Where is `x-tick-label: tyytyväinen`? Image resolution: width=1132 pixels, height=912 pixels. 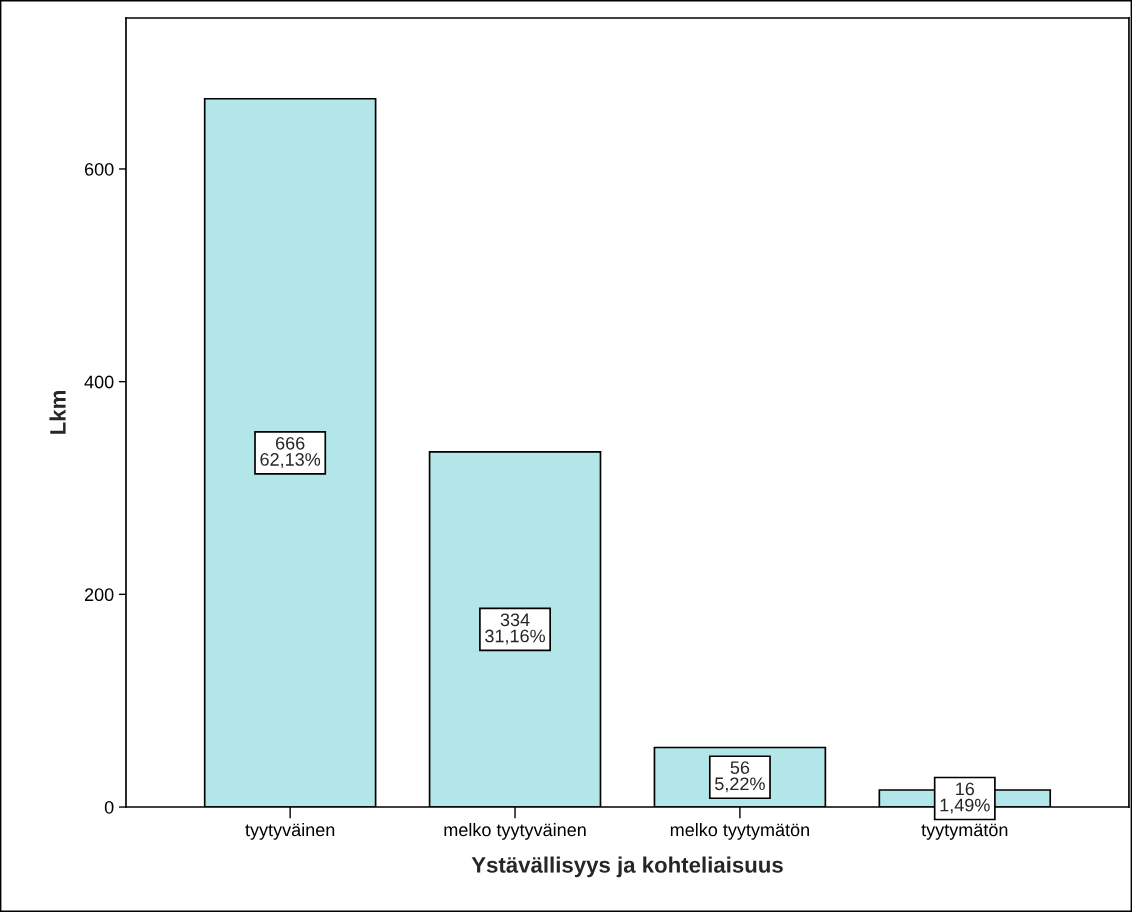 x-tick-label: tyytyväinen is located at coordinates (290, 831).